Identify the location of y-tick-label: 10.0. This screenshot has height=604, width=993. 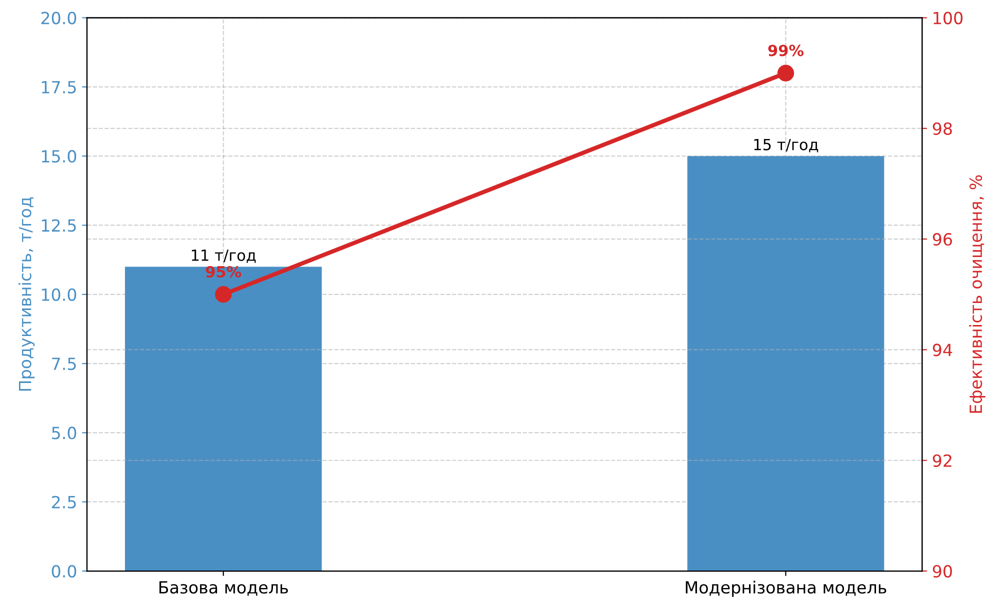
(59, 294).